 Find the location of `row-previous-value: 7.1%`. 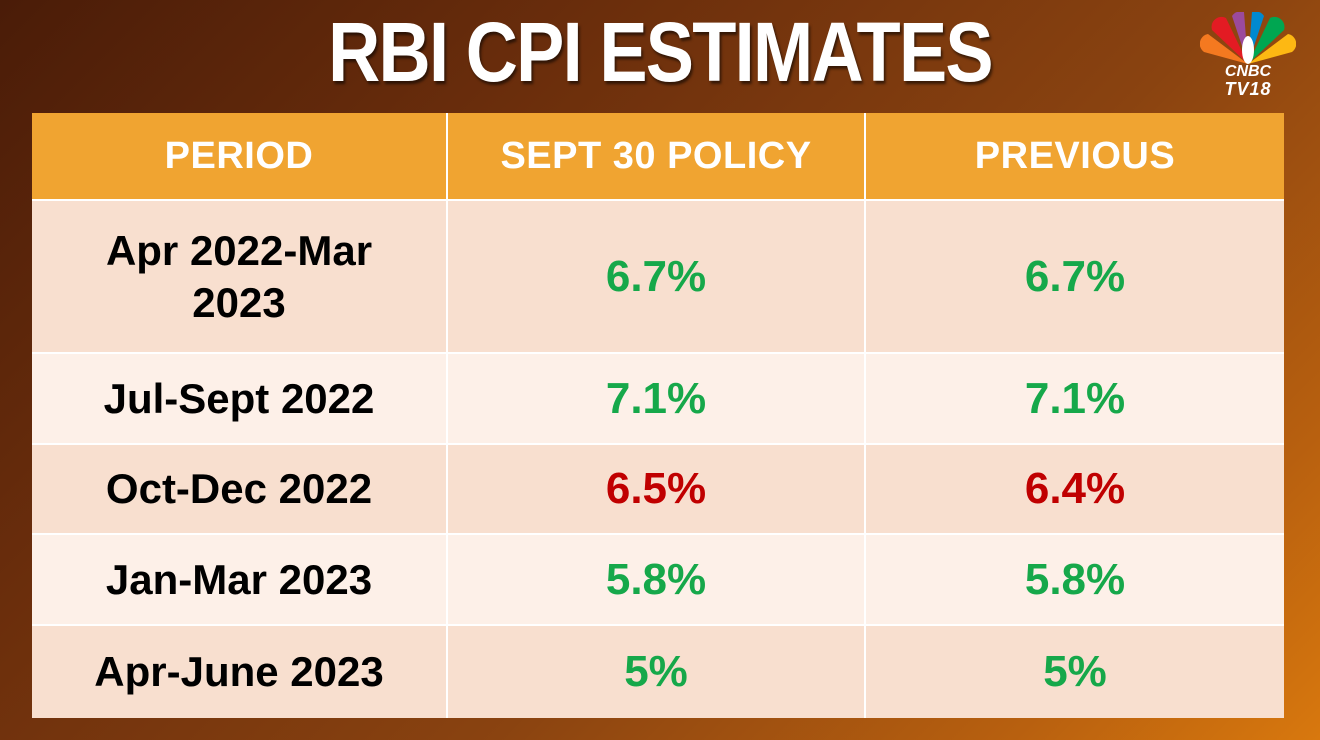

row-previous-value: 7.1% is located at coordinates (1075, 399).